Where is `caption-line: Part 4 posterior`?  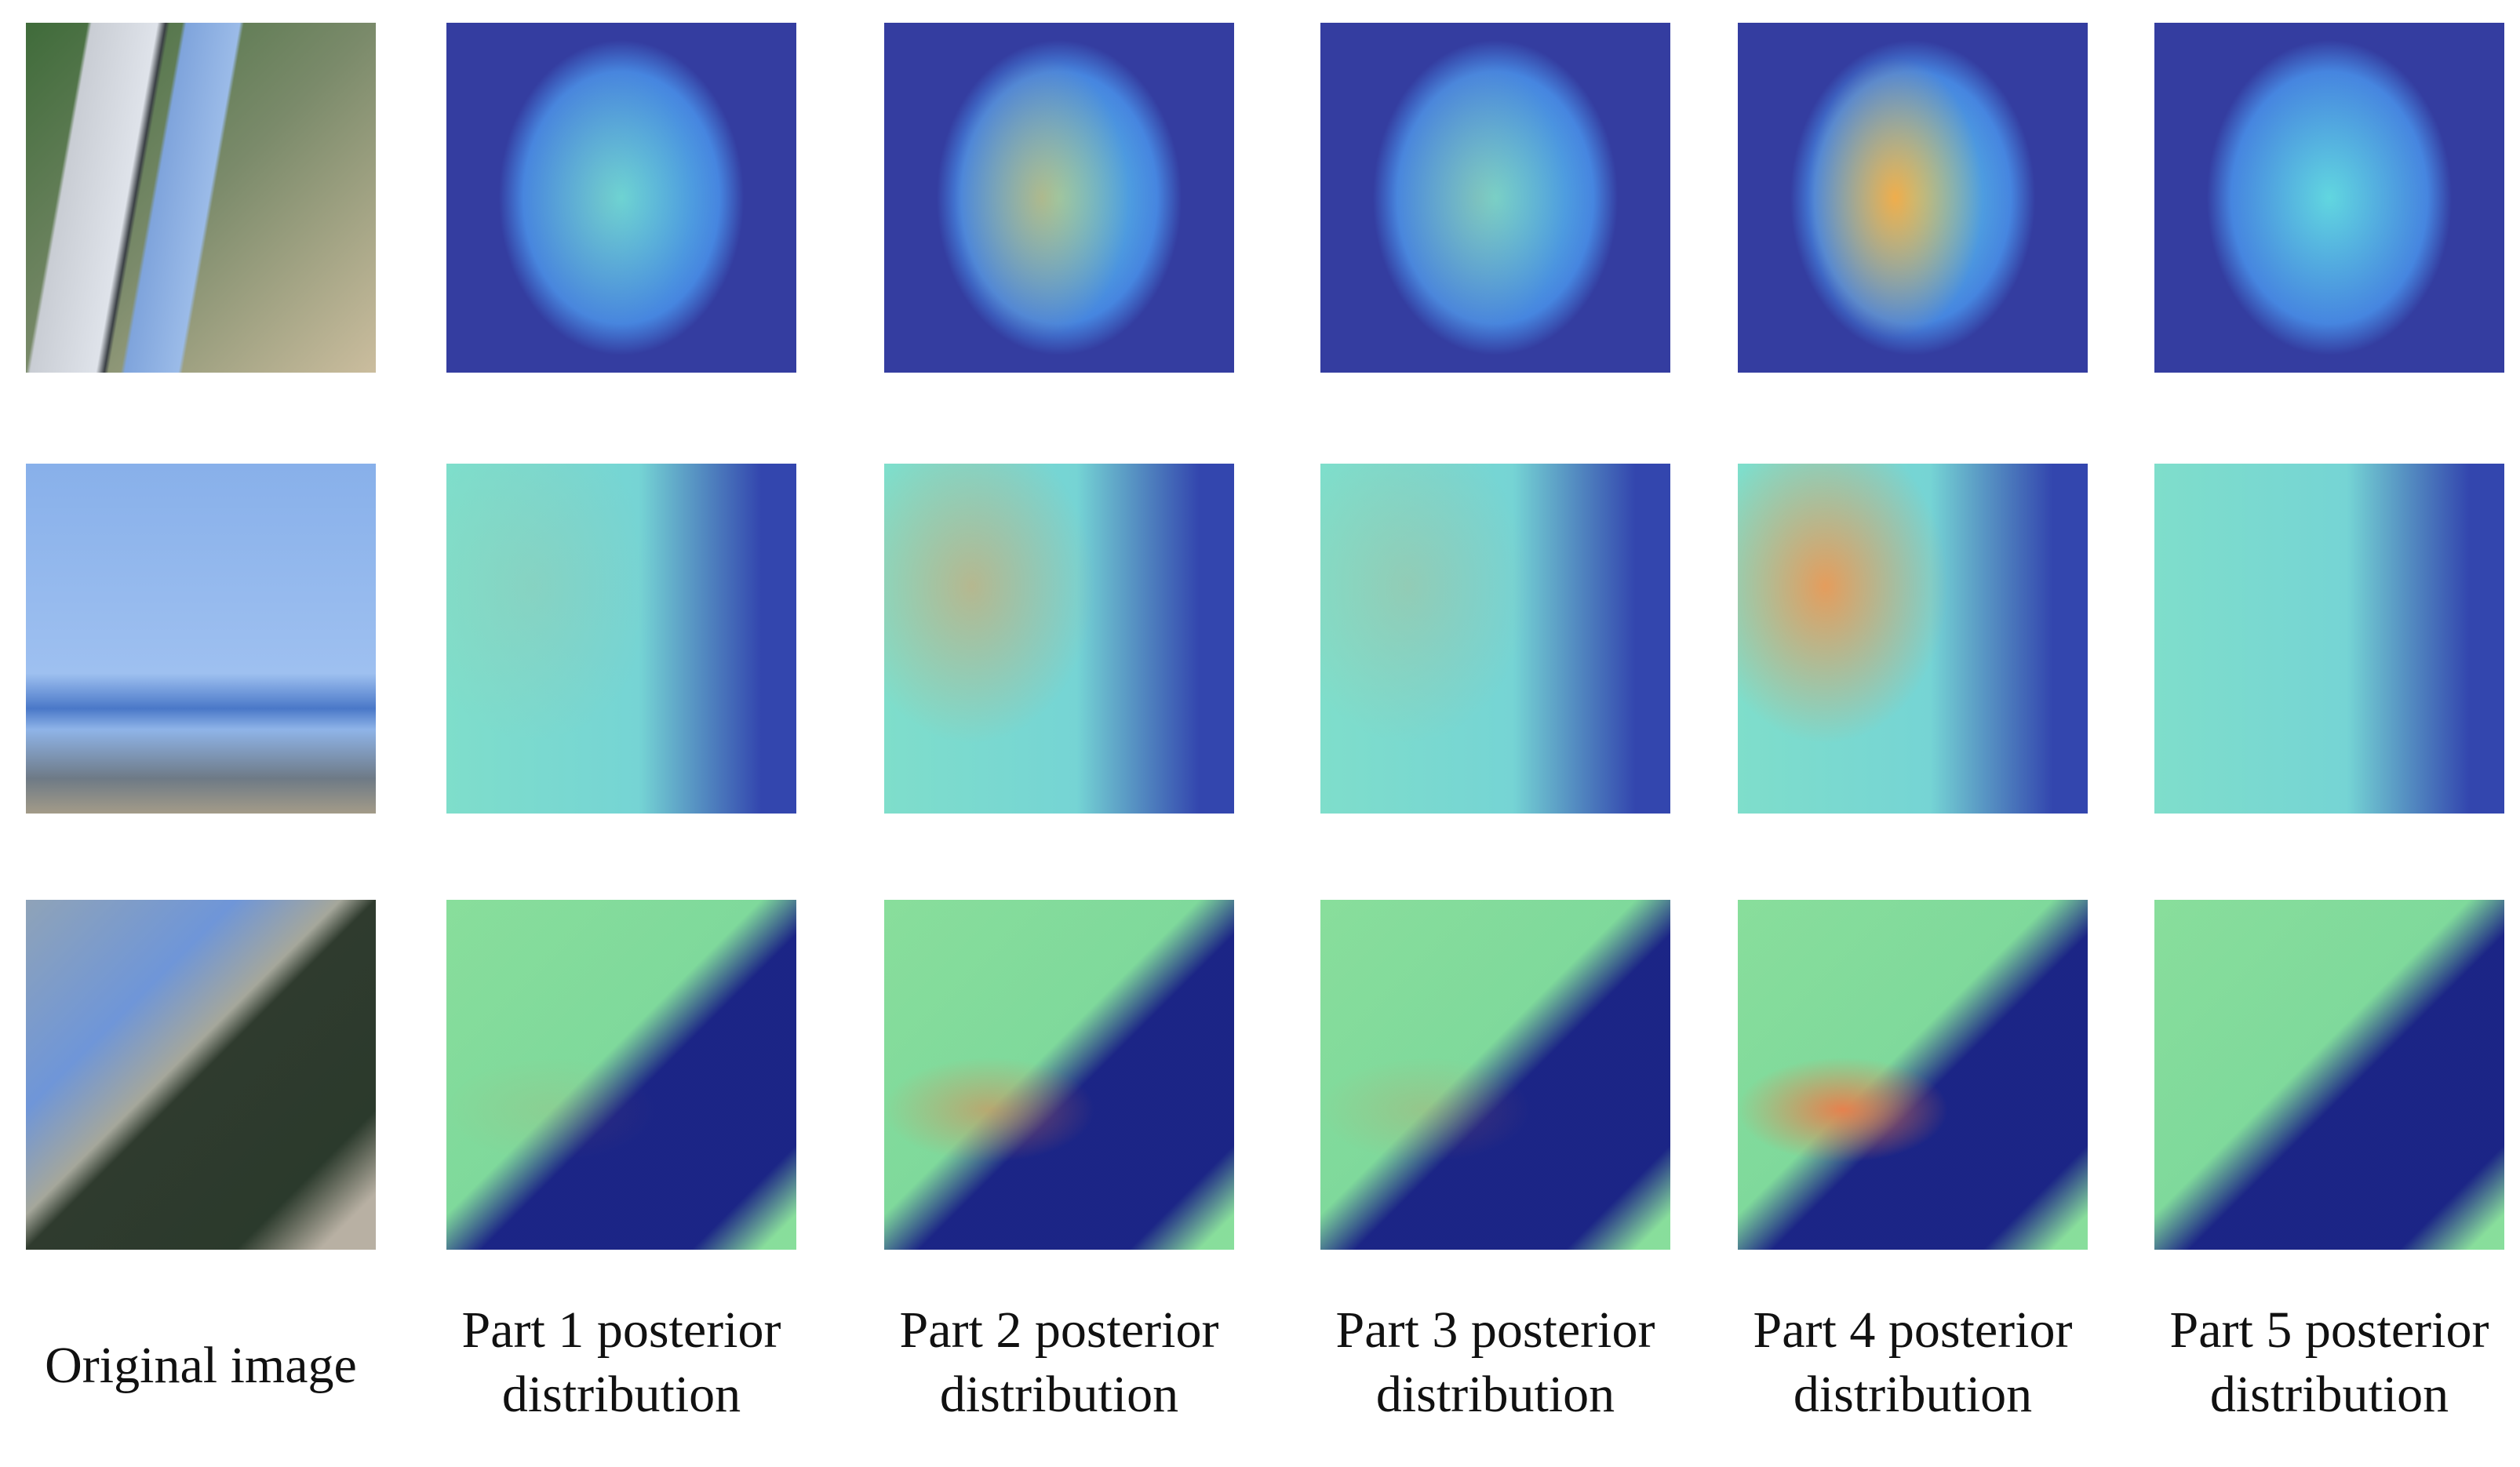 caption-line: Part 4 posterior is located at coordinates (1913, 1330).